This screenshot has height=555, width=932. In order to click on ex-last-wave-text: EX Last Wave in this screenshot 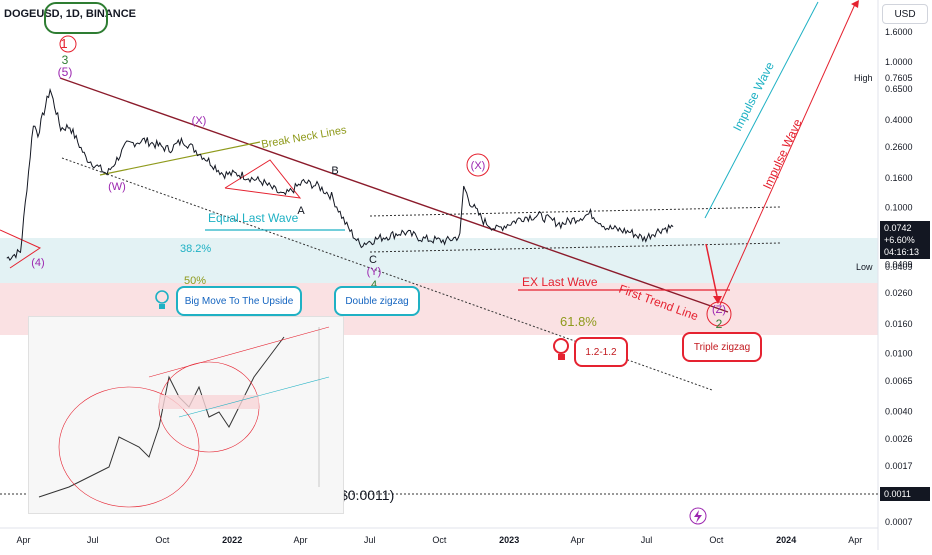, I will do `click(560, 282)`.